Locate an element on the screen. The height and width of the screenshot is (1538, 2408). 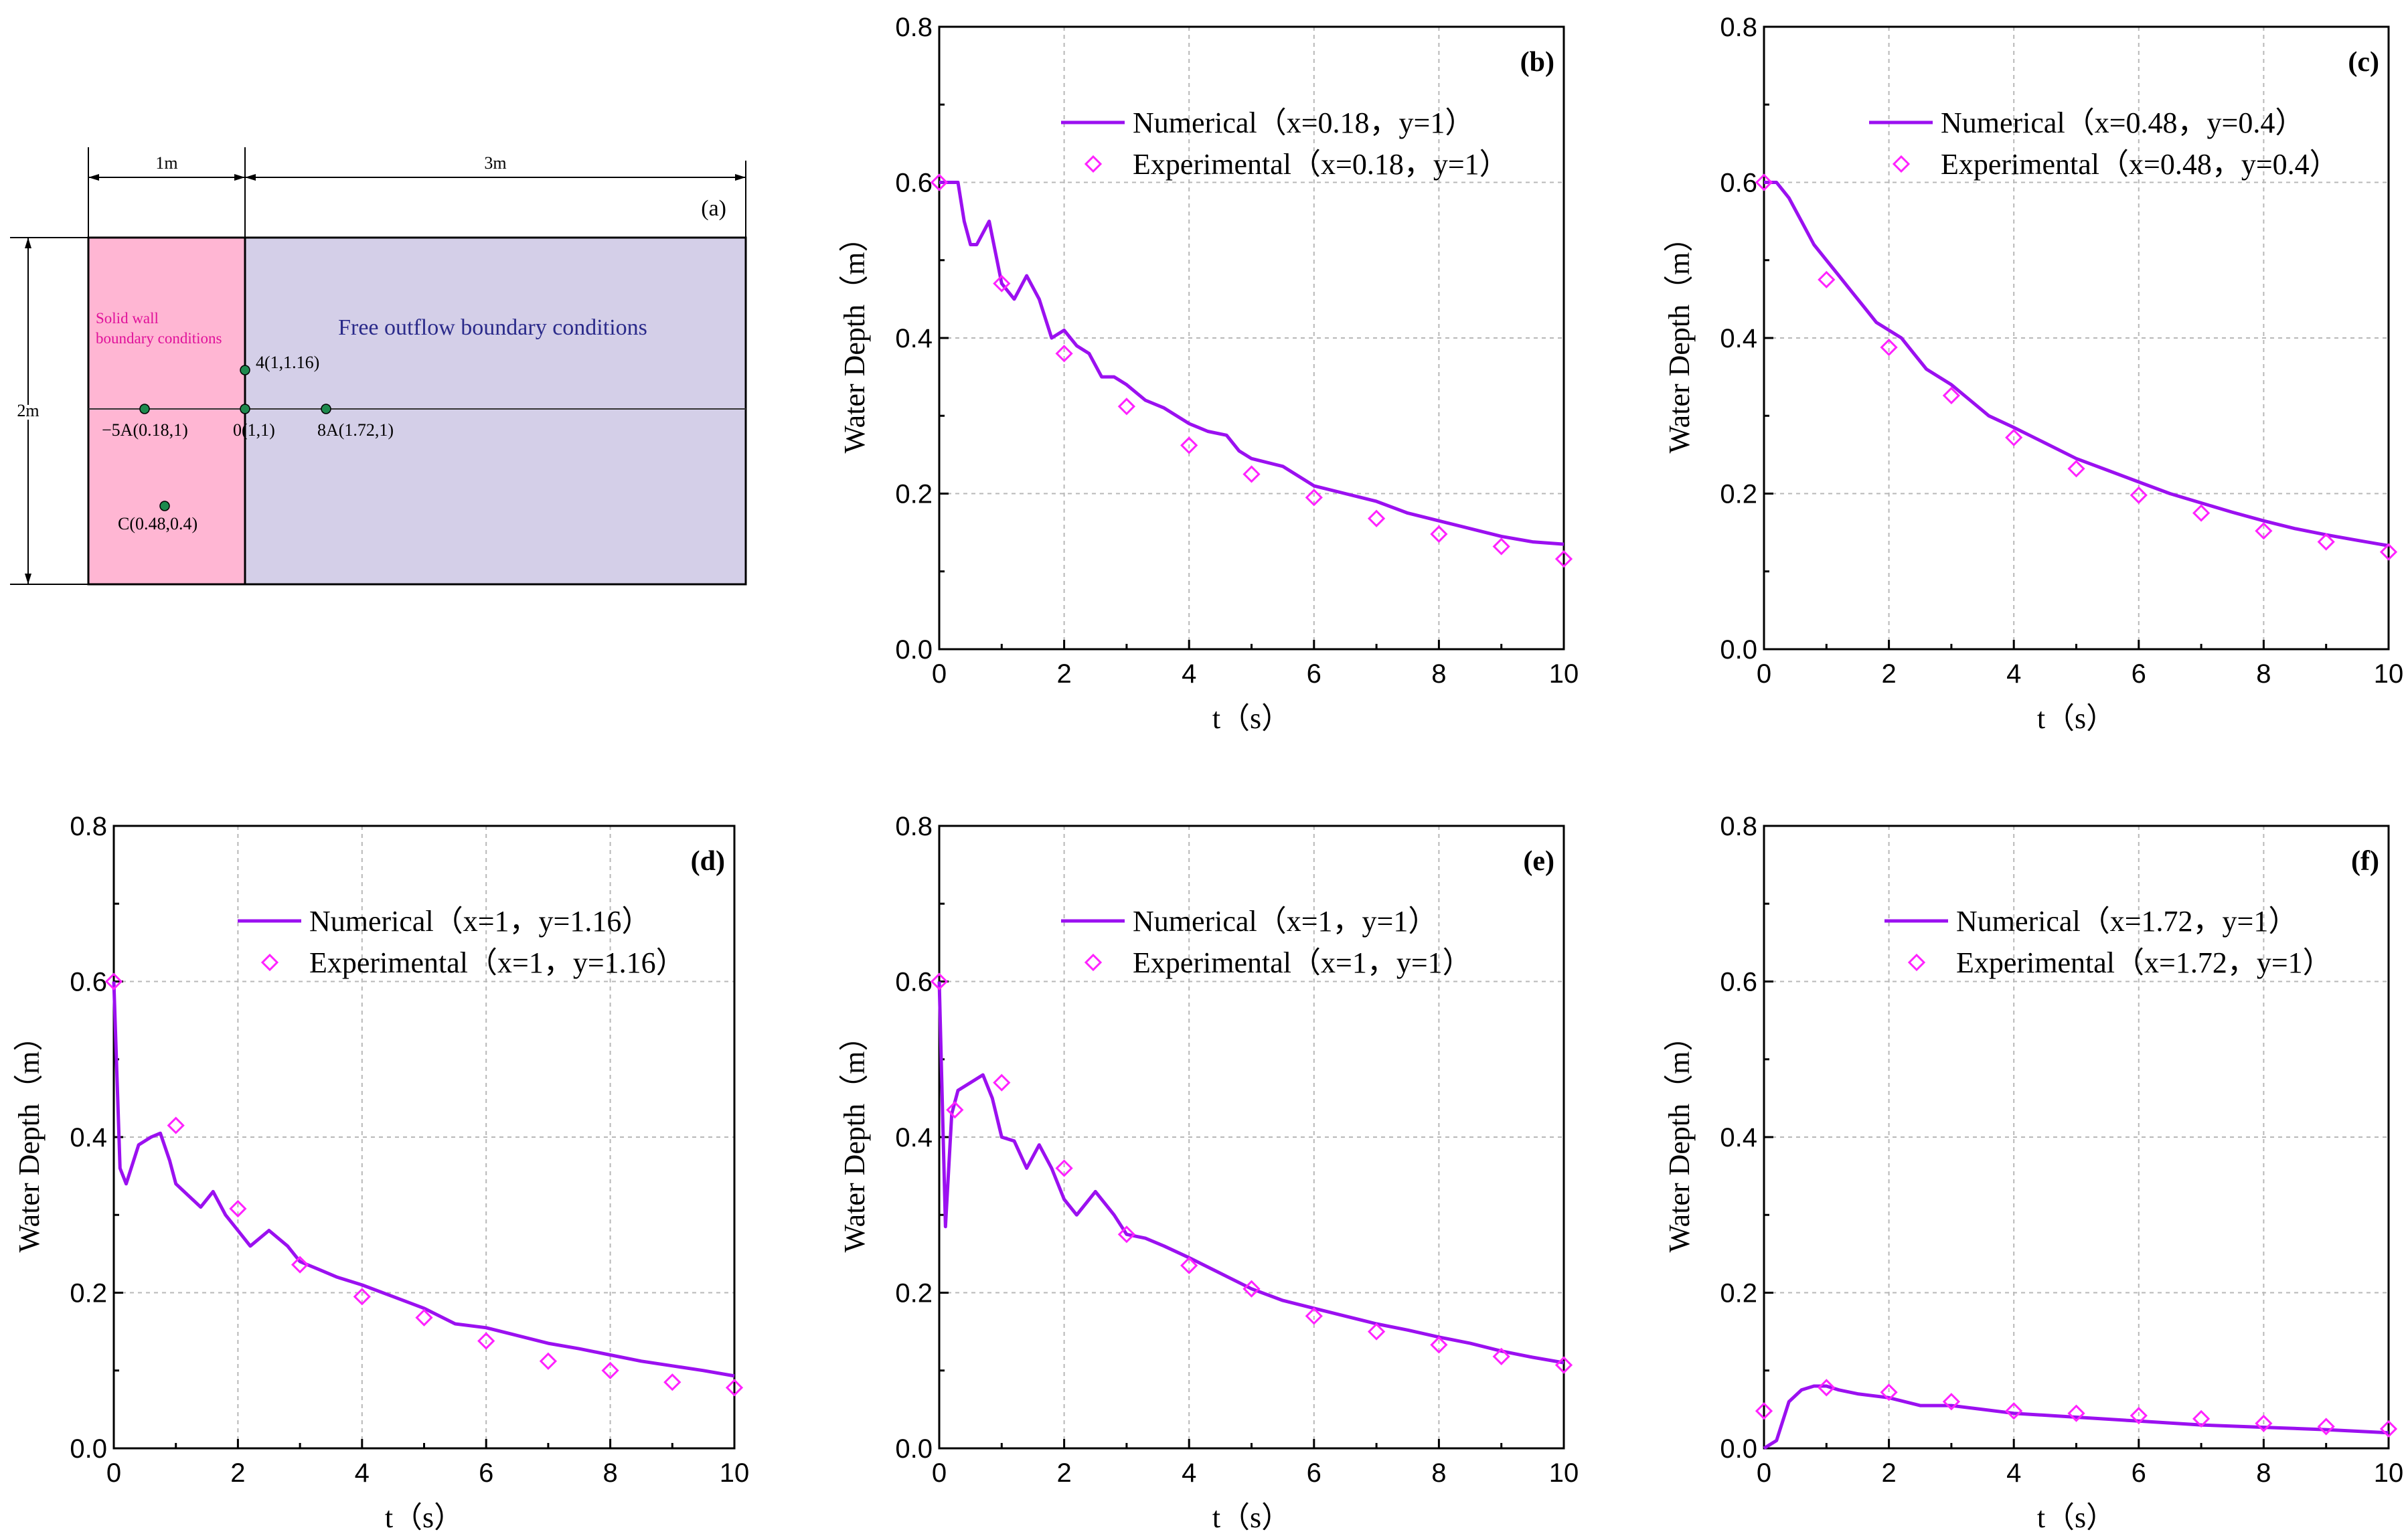
point-label-0: 0(1,1) is located at coordinates (254, 430).